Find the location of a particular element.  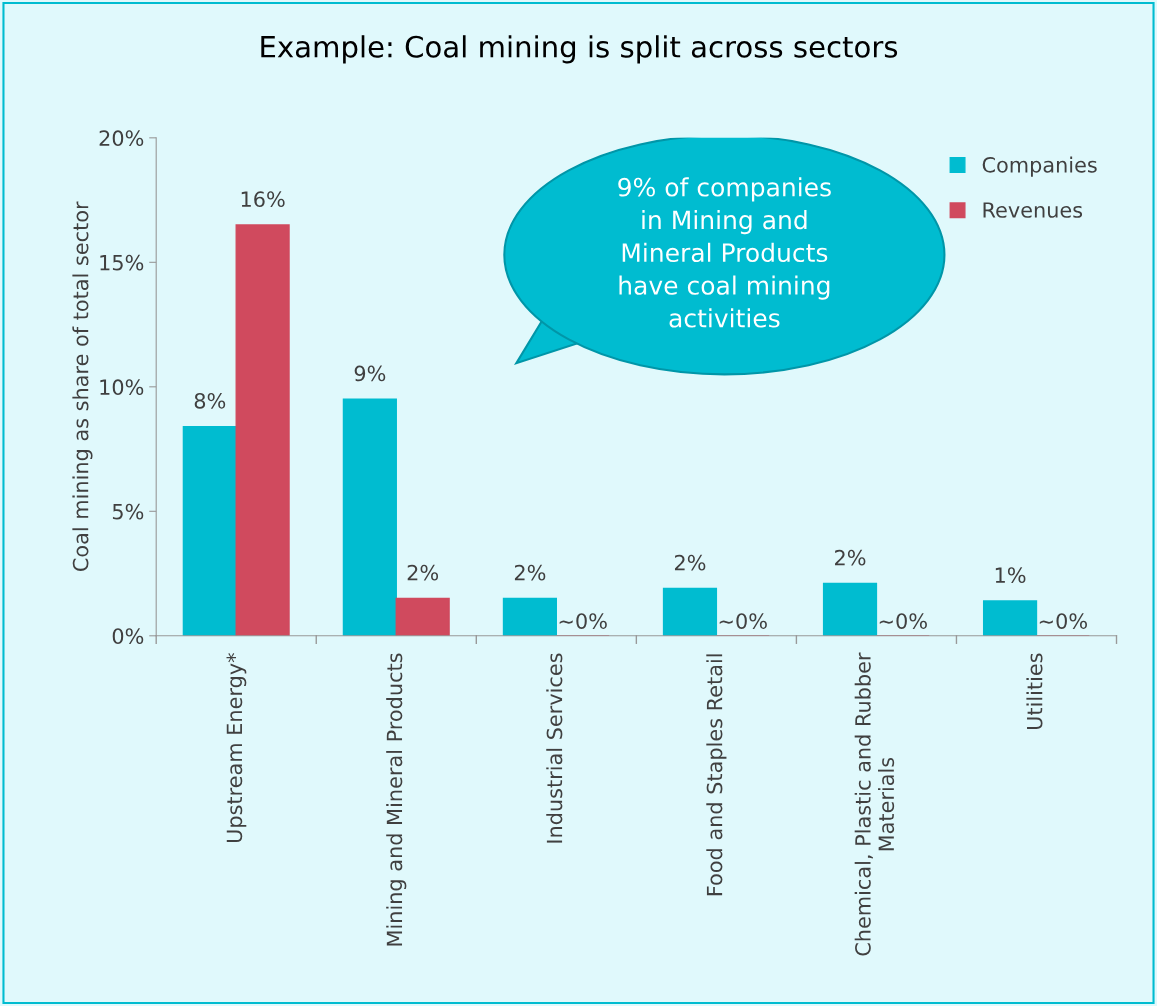

x-tick-label: Industrial Services is located at coordinates (554, 748).